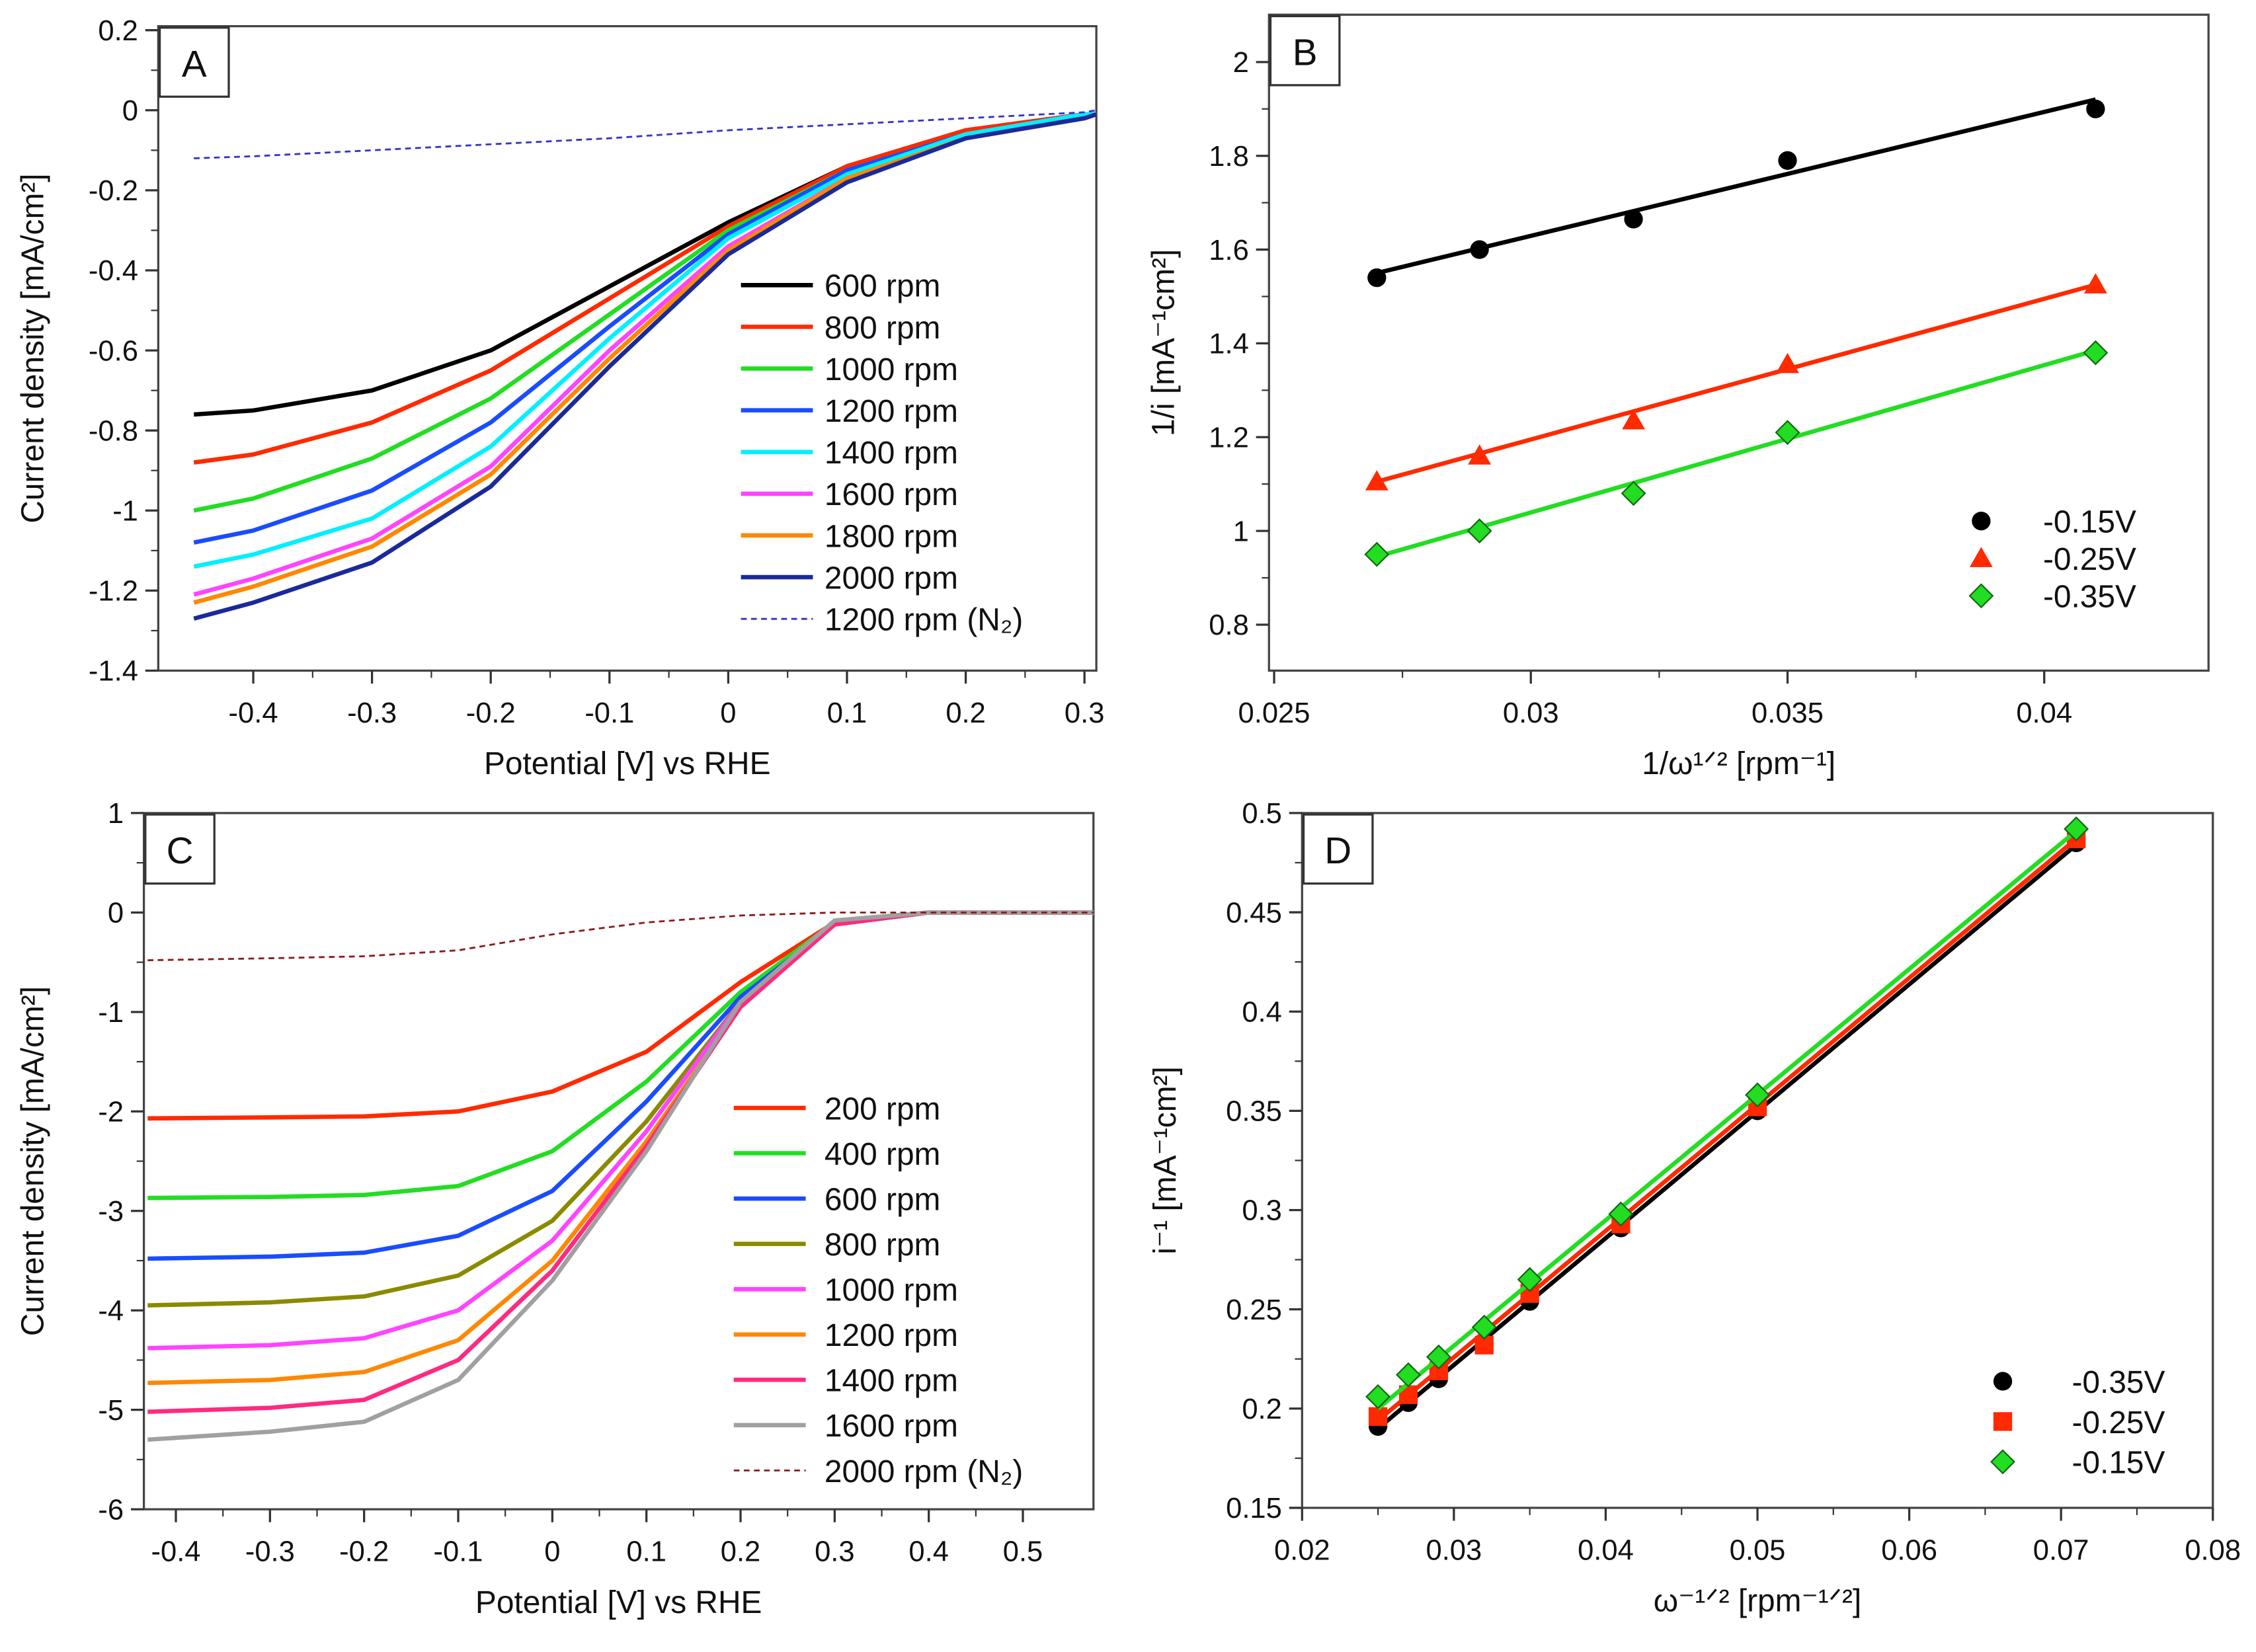  I want to click on y-tick-label: 0.35, so click(1254, 1112).